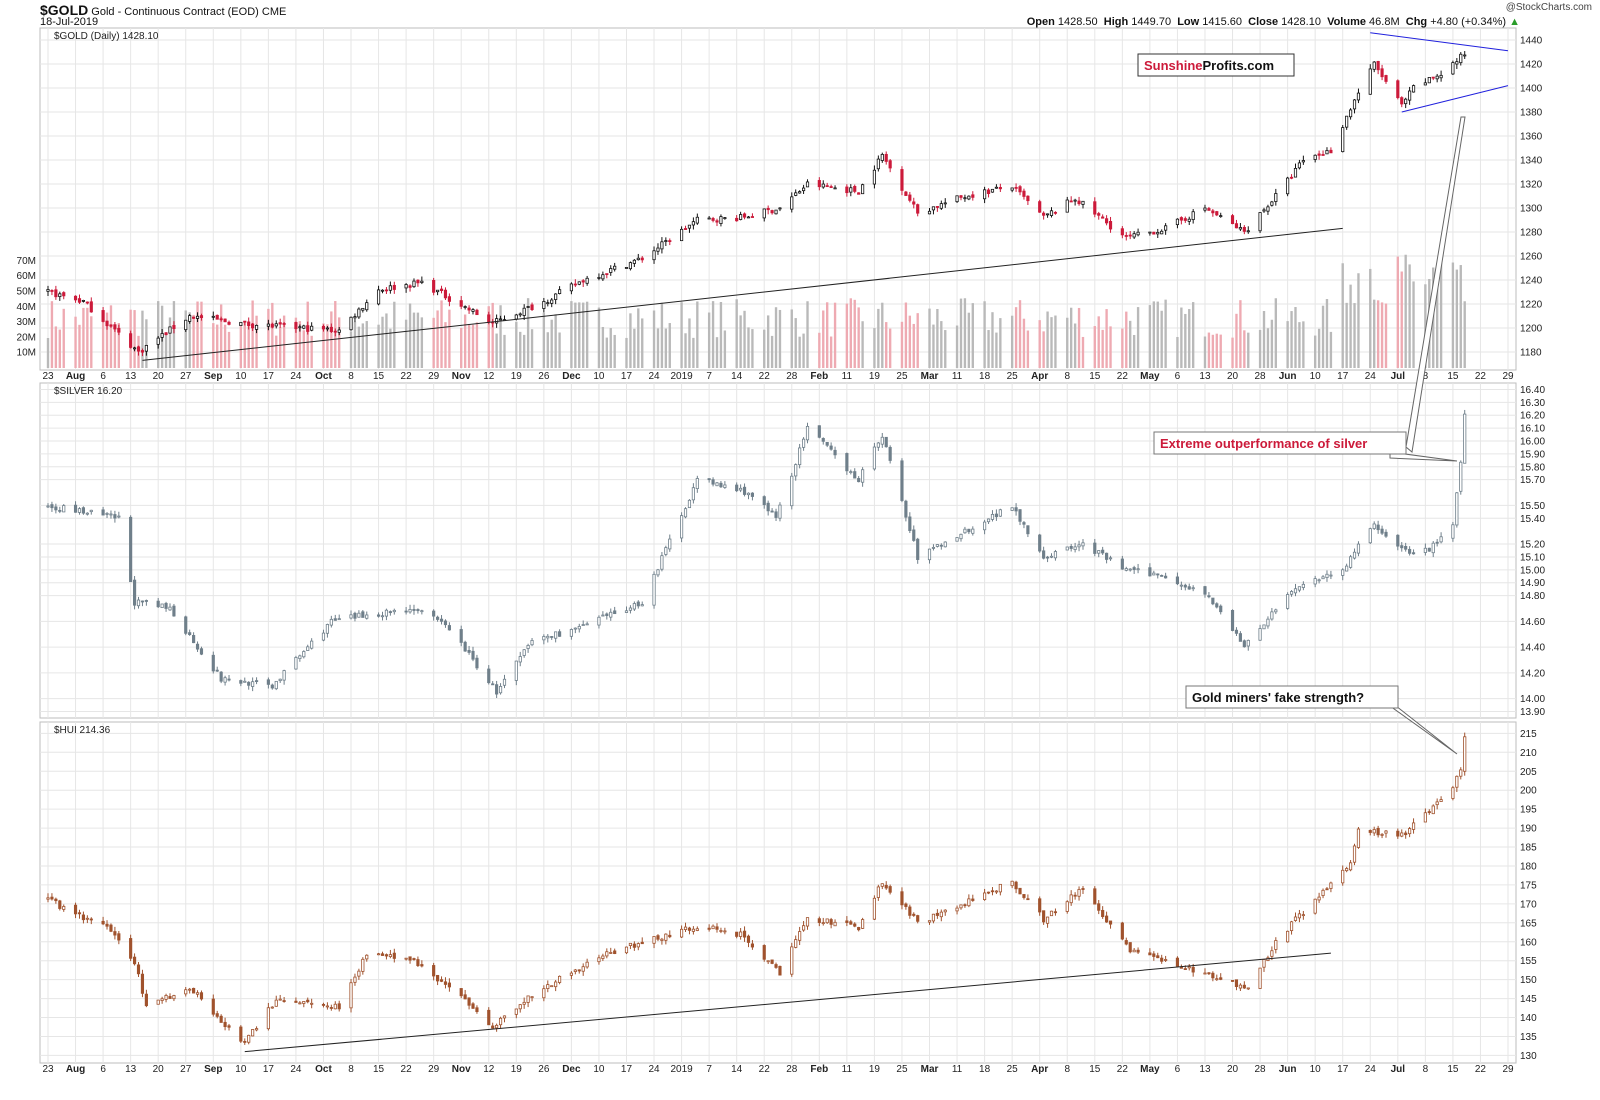  Describe the element at coordinates (269, 1069) in the screenshot. I see `x-tick-label: 17` at that location.